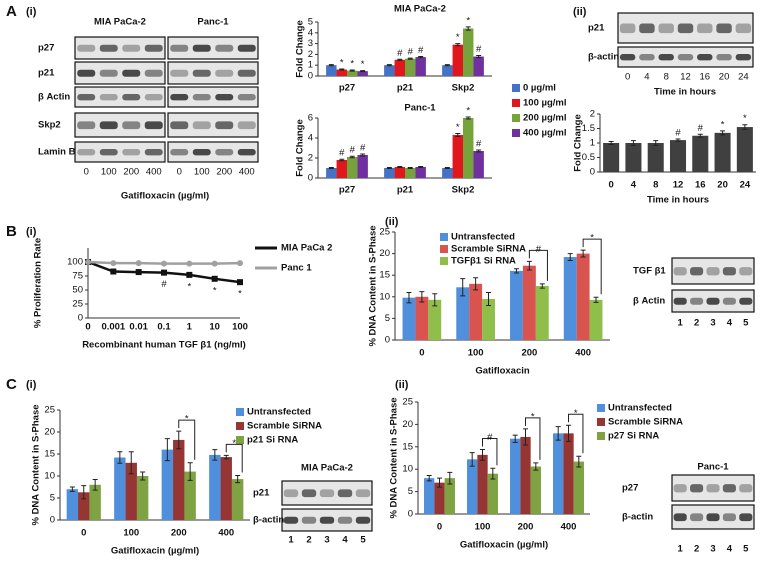 The image size is (774, 573). I want to click on lane-label: 20, so click(724, 77).